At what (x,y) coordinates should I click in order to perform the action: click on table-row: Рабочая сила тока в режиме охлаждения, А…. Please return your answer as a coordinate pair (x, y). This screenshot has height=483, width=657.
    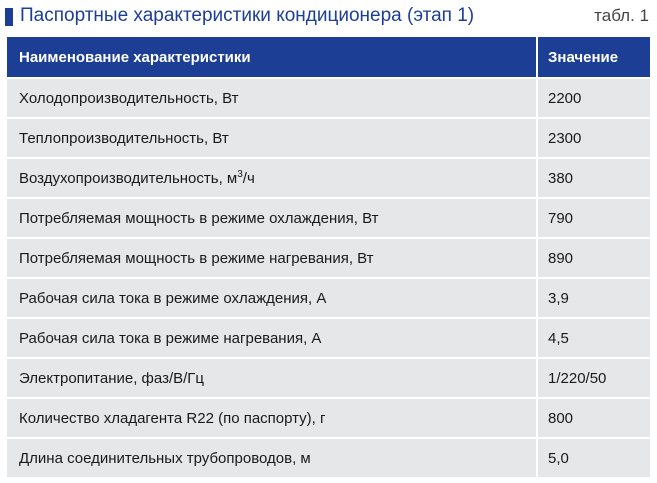
    Looking at the image, I should click on (328, 298).